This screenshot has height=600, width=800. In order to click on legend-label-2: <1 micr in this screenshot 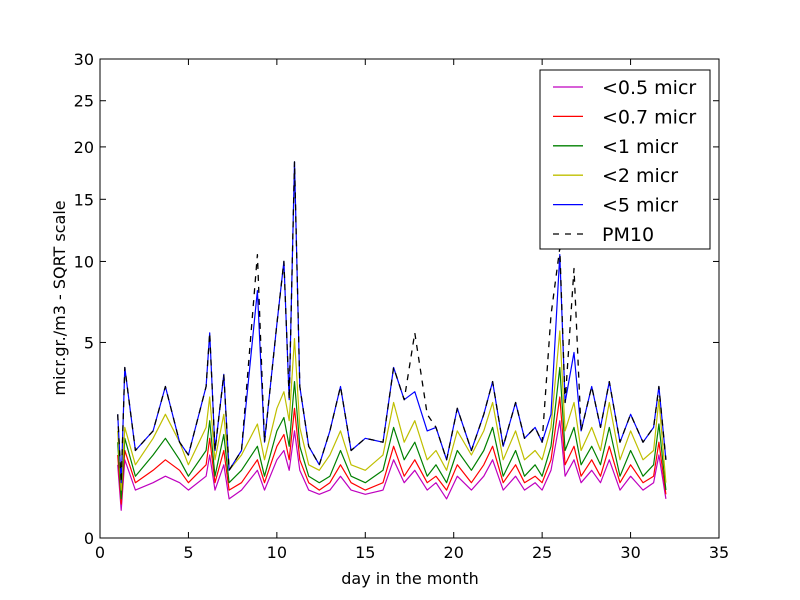, I will do `click(640, 147)`.